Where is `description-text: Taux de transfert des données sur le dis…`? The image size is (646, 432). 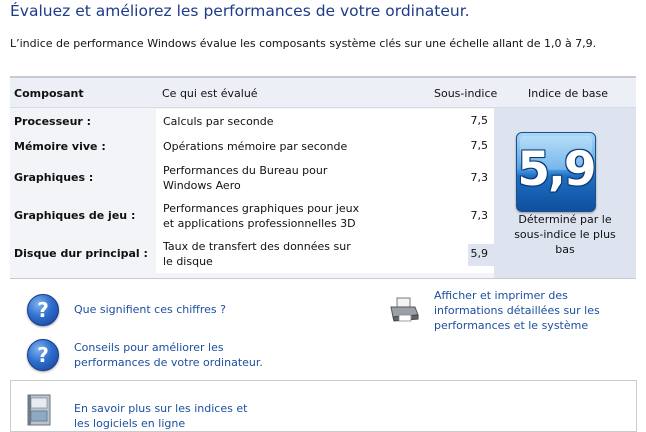 description-text: Taux de transfert des données sur le dis… is located at coordinates (257, 254).